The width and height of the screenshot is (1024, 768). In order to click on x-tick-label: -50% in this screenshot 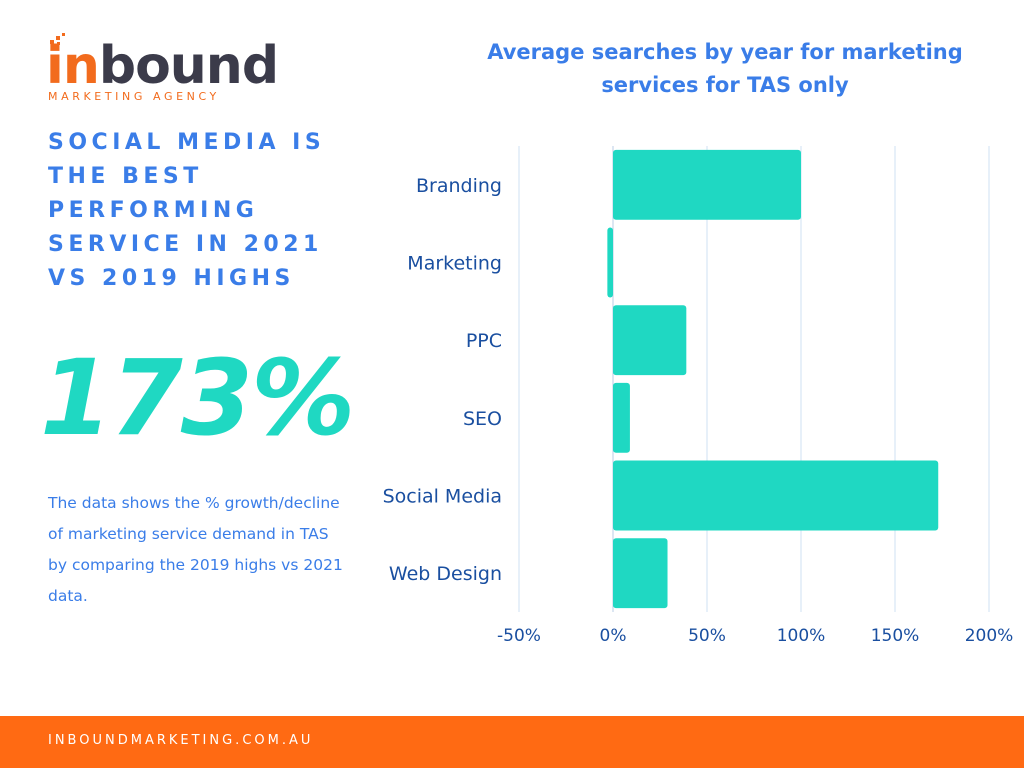, I will do `click(519, 636)`.